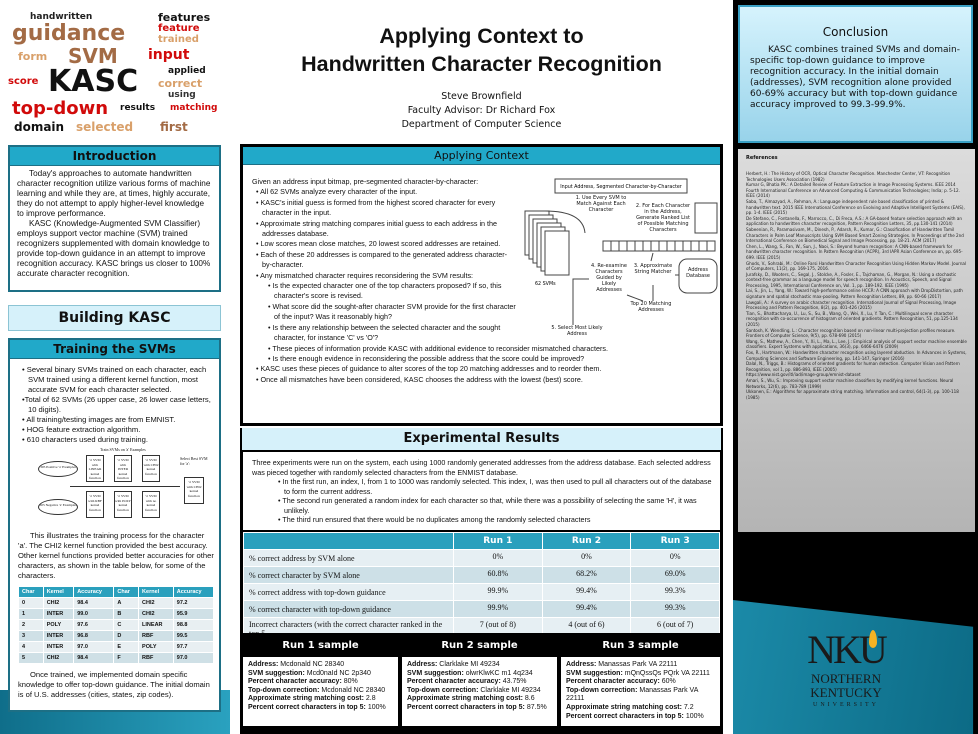 This screenshot has width=978, height=734. What do you see at coordinates (61, 17) in the screenshot?
I see `word-handwritten: handwritten` at bounding box center [61, 17].